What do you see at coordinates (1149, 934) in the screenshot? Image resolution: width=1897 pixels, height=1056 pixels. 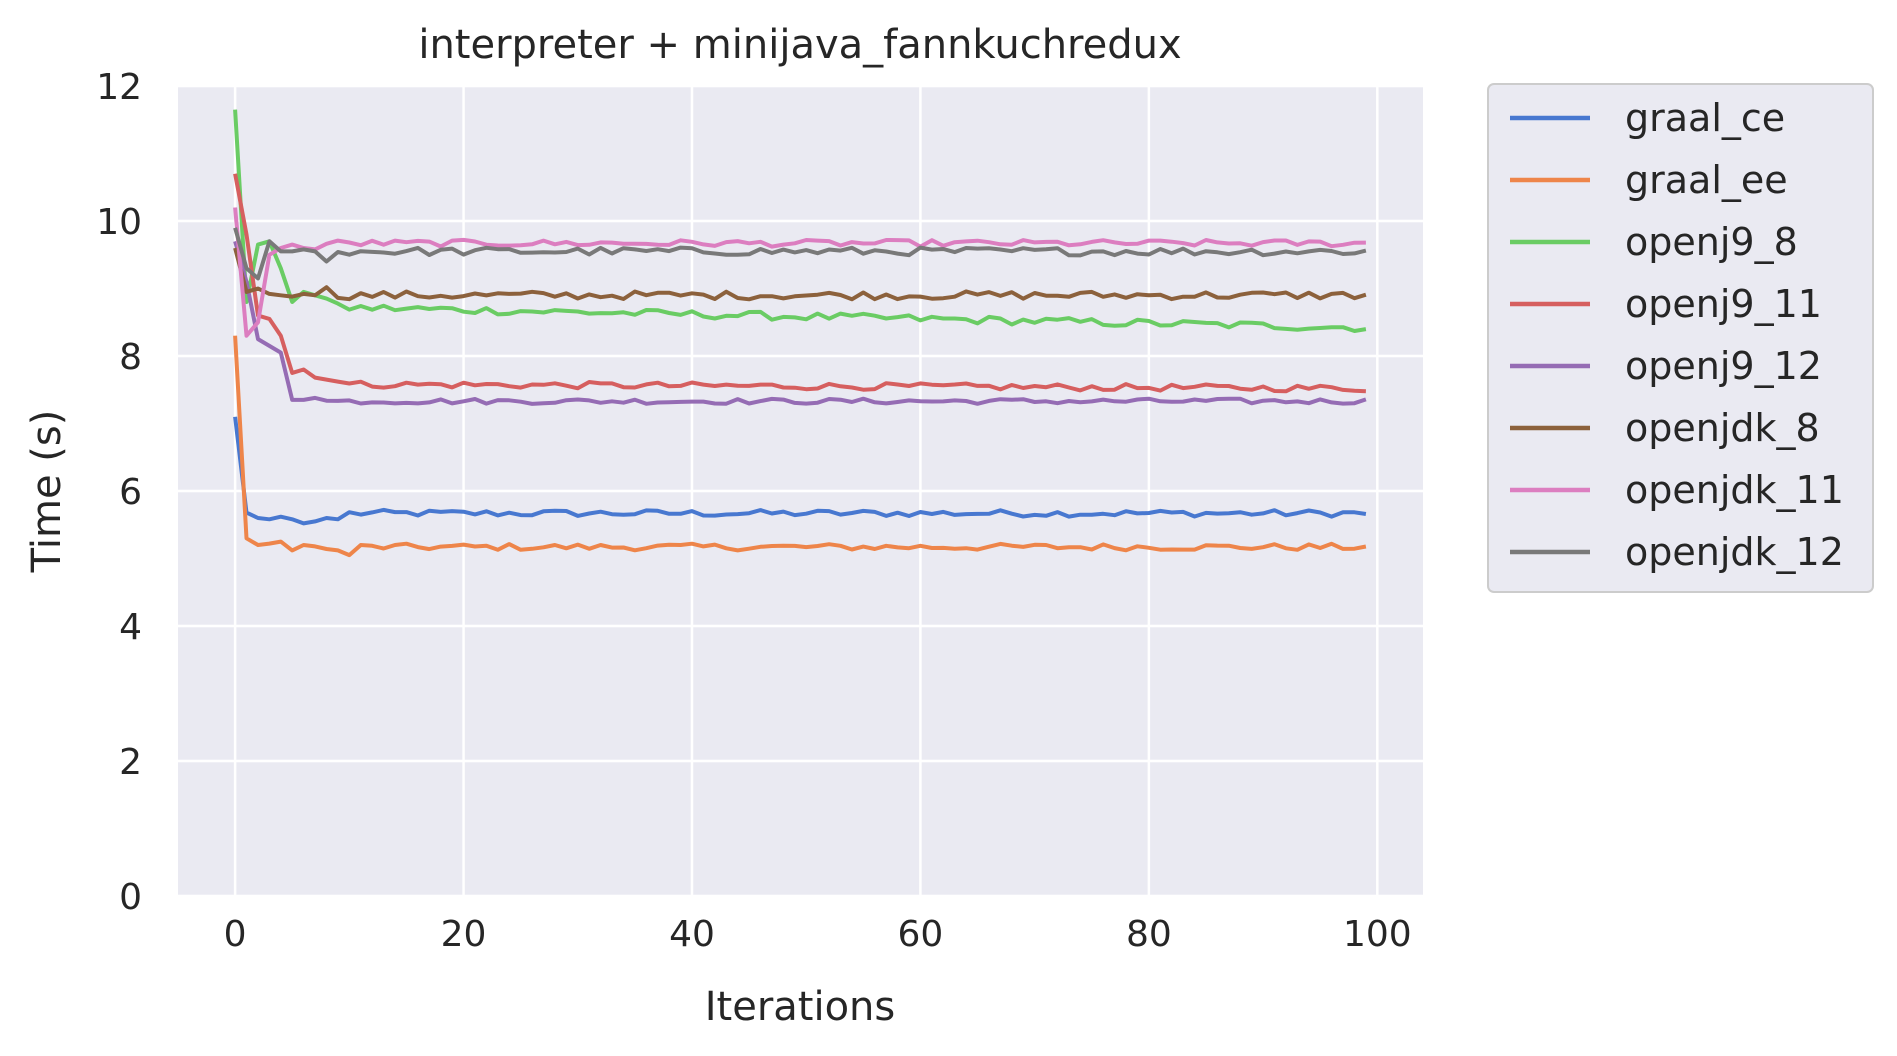 I see `x-tick-label: 80` at bounding box center [1149, 934].